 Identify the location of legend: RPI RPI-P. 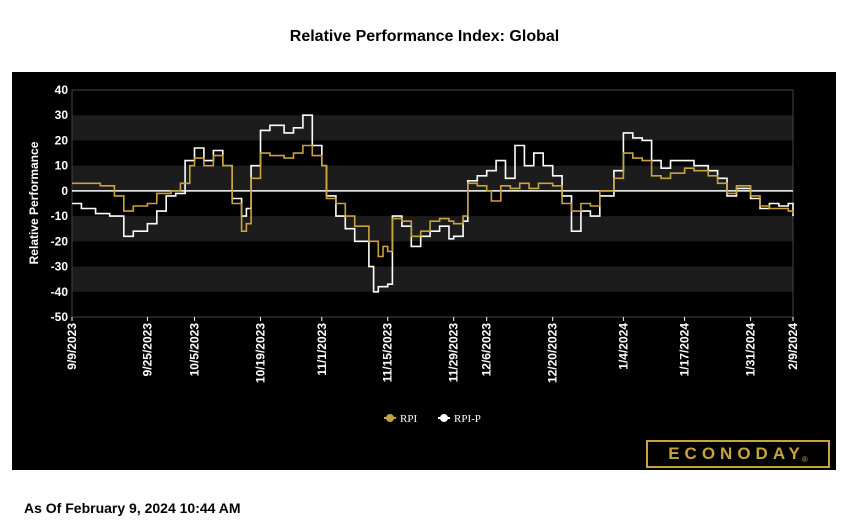
(432, 419).